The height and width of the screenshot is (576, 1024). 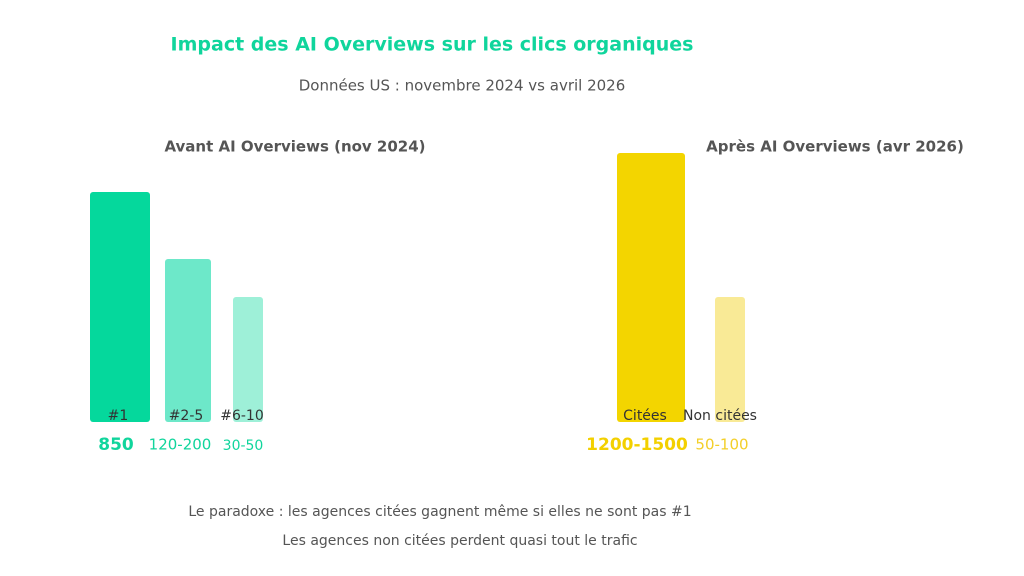 What do you see at coordinates (721, 445) in the screenshot?
I see `item-value: 50-100` at bounding box center [721, 445].